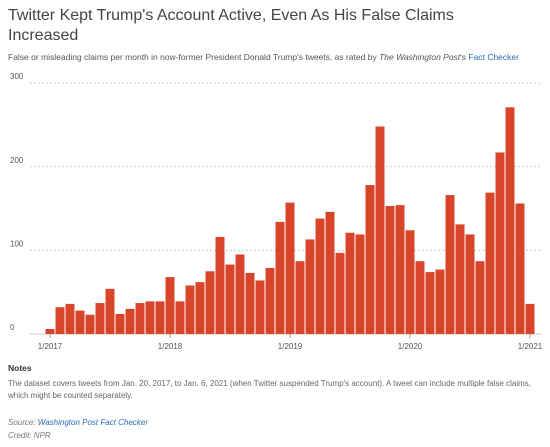 The height and width of the screenshot is (447, 550). Describe the element at coordinates (20, 368) in the screenshot. I see `notes-heading: Notes` at that location.